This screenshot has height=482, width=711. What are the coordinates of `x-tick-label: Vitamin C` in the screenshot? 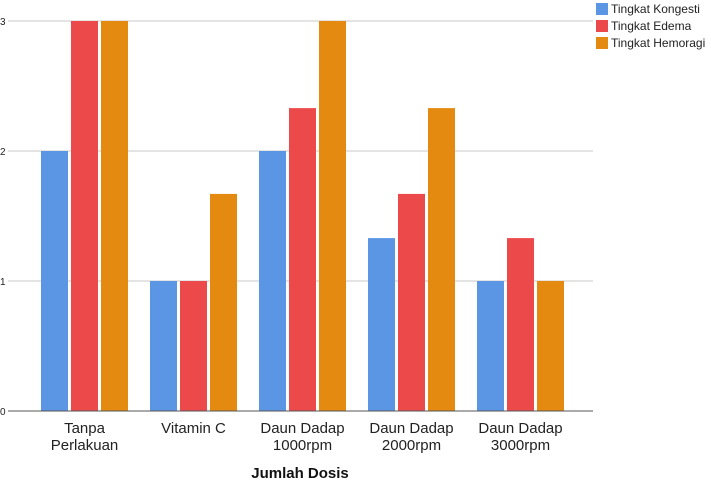 It's located at (193, 428).